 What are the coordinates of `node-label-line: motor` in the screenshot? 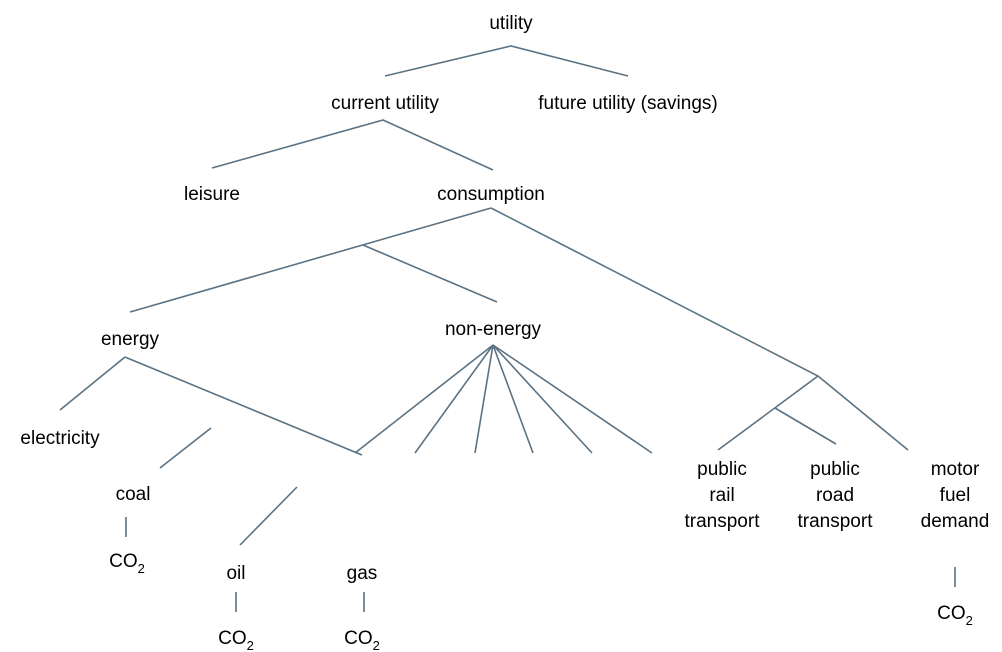 It's located at (955, 469).